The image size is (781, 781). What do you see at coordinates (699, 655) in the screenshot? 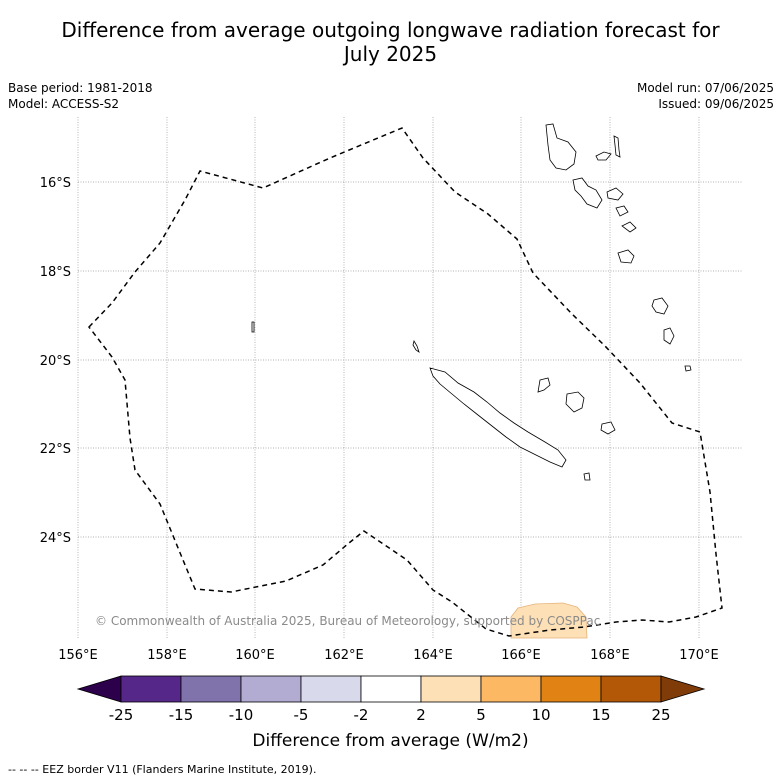
I see `lon-tick-label: 170°E` at bounding box center [699, 655].